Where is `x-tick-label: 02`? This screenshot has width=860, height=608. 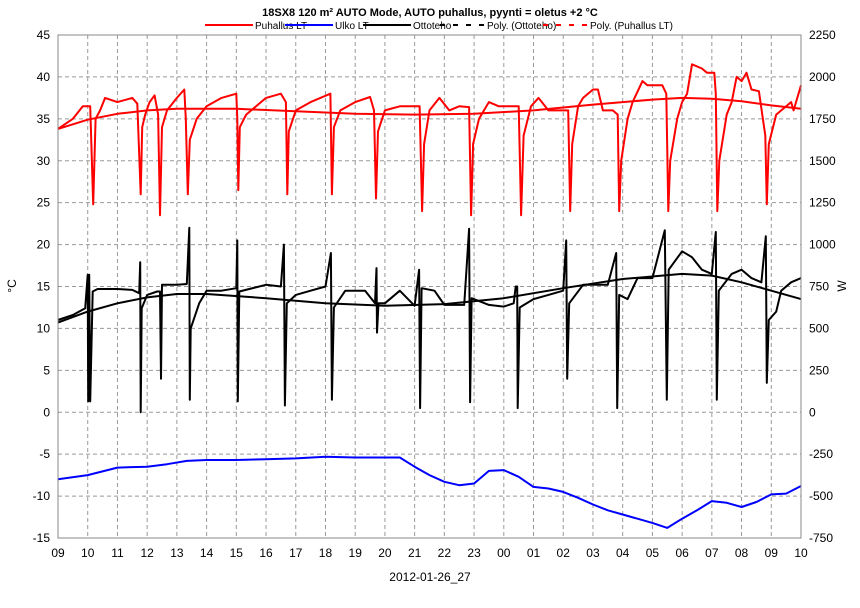 x-tick-label: 02 is located at coordinates (564, 553).